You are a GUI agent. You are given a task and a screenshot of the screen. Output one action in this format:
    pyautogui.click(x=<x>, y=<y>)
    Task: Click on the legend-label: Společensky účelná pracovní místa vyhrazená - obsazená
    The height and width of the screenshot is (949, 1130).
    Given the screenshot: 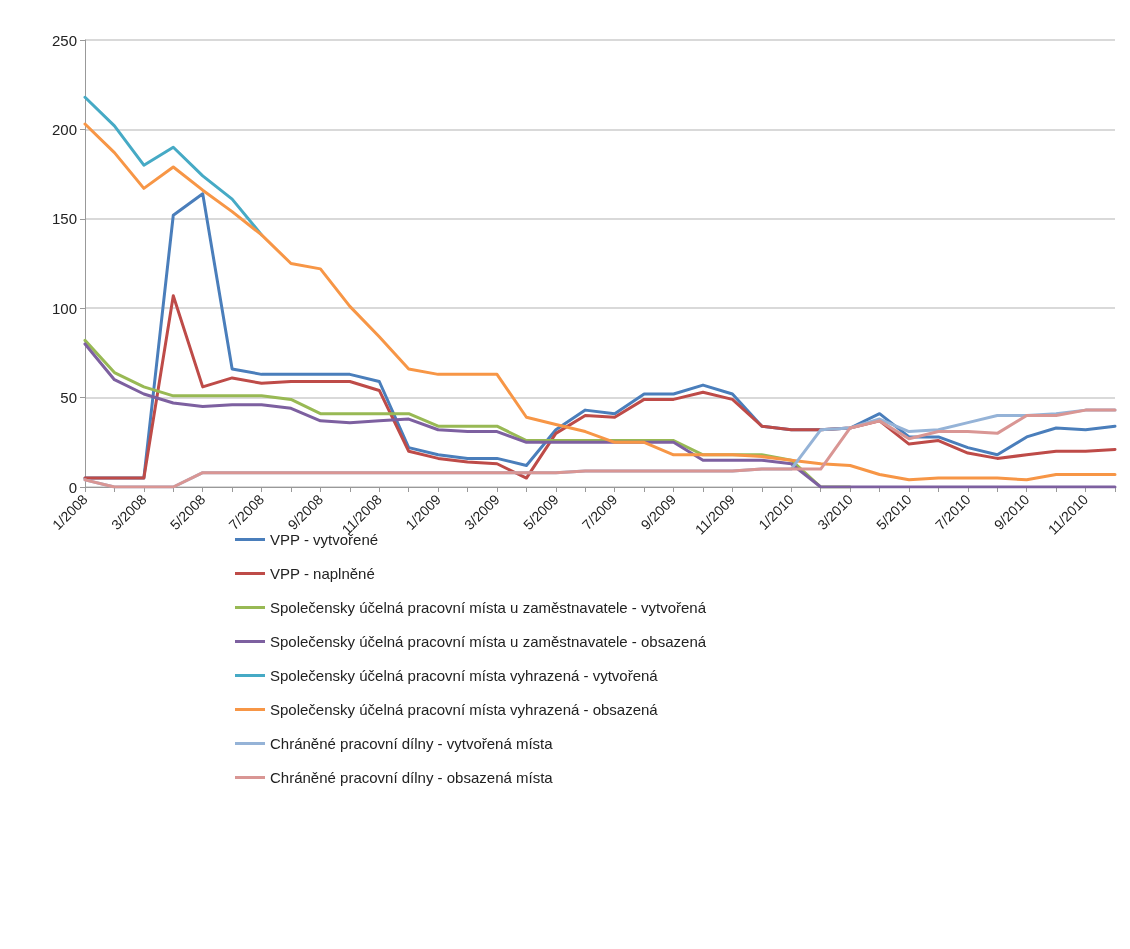 What is the action you would take?
    pyautogui.click(x=464, y=709)
    